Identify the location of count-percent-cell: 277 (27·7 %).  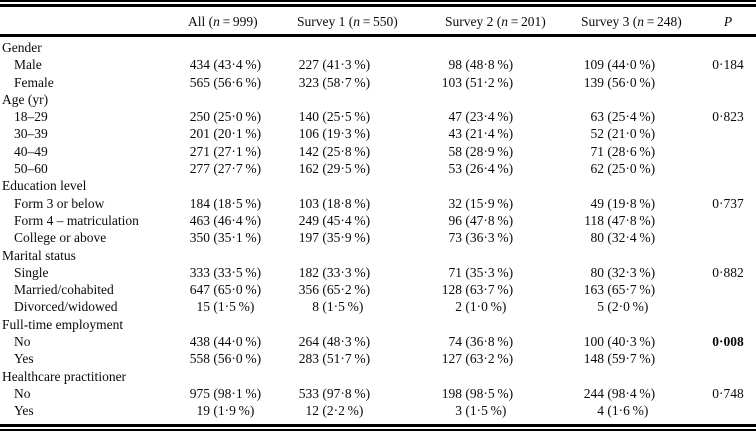
(239, 168).